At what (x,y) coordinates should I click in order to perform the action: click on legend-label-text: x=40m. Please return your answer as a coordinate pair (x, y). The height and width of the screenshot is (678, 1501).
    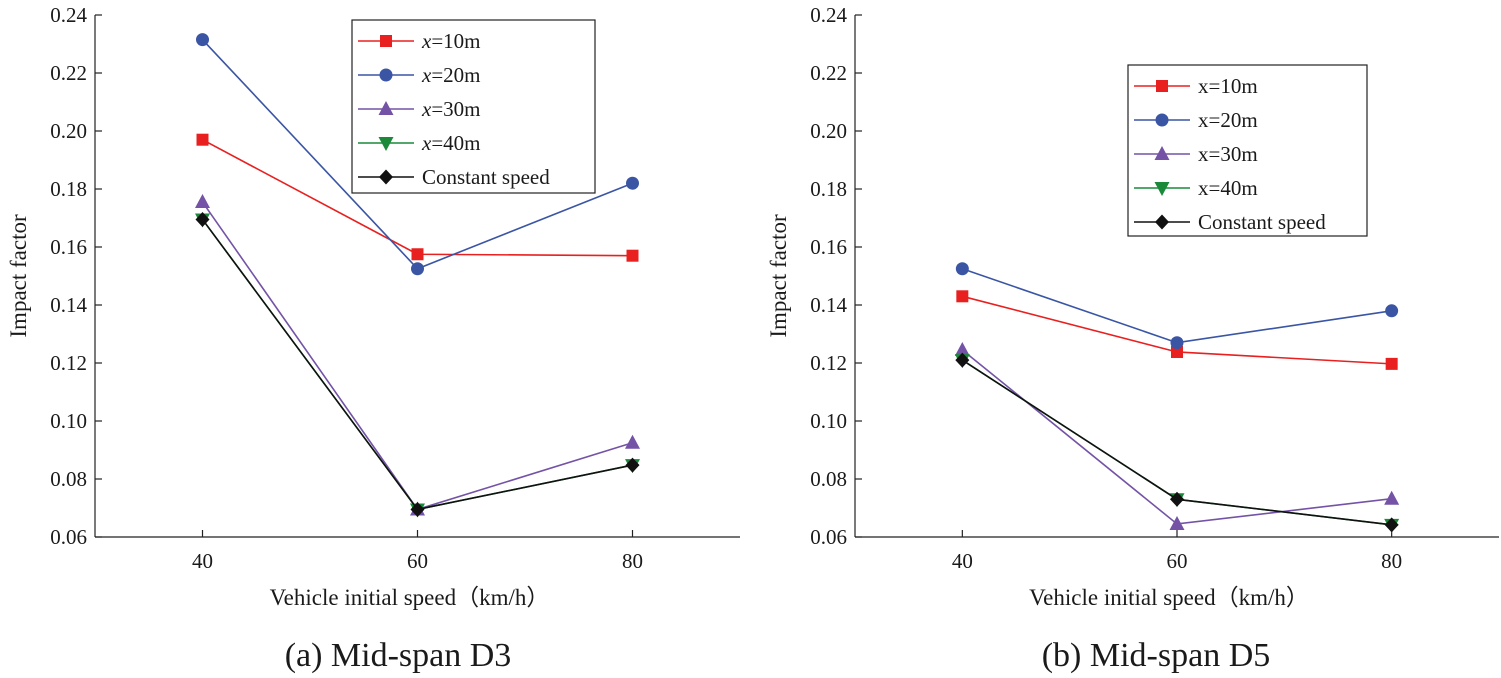
    Looking at the image, I should click on (1228, 188).